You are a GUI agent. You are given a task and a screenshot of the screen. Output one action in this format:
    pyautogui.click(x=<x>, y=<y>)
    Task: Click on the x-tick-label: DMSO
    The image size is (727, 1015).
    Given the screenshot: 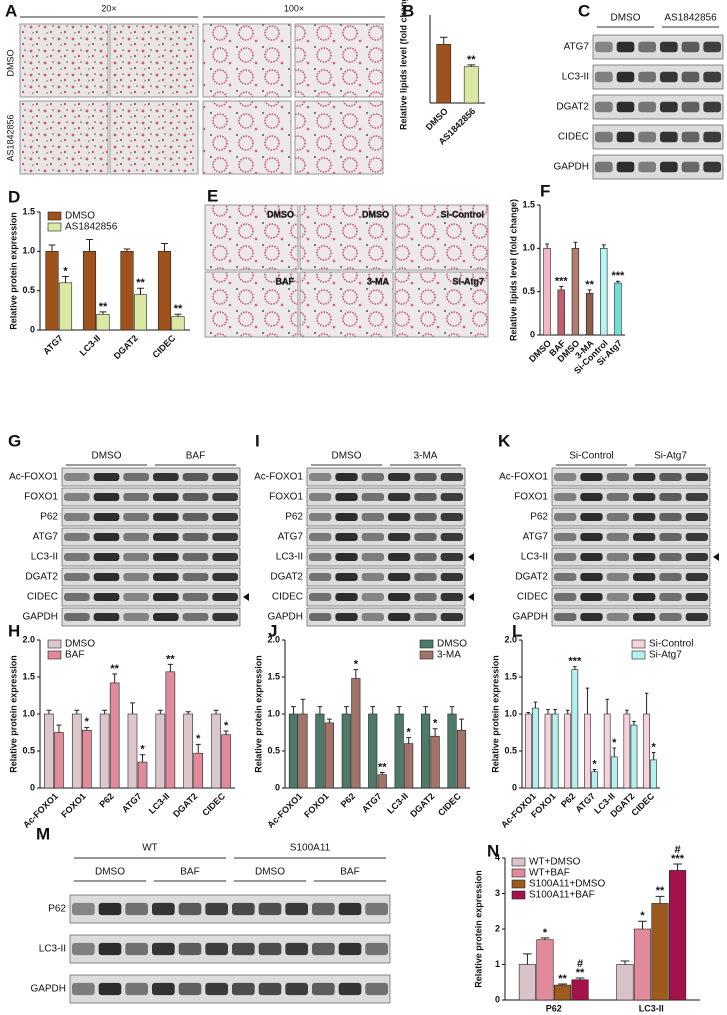 What is the action you would take?
    pyautogui.click(x=437, y=119)
    